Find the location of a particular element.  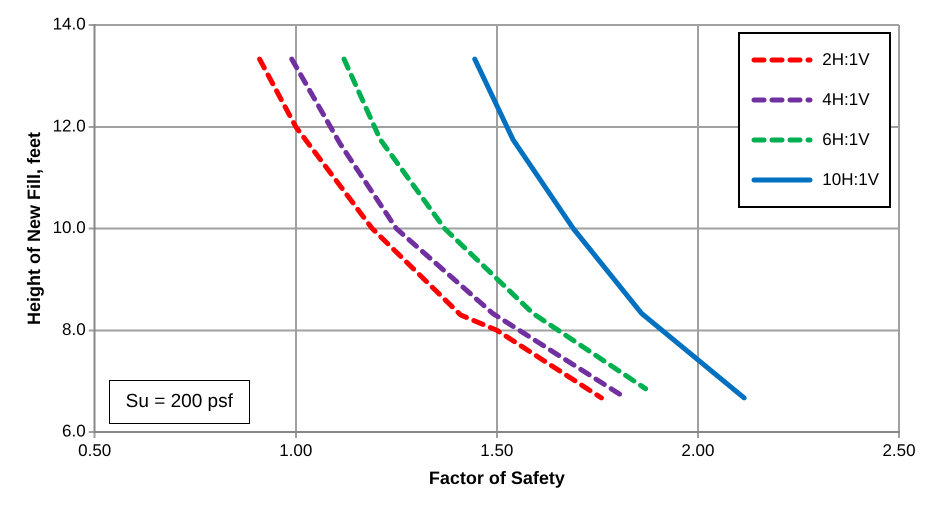

y-tick-label: 12.0 is located at coordinates (69, 126).